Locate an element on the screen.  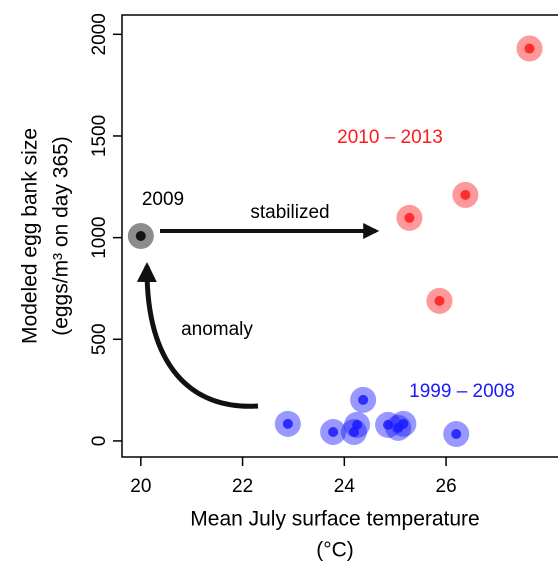
x-axis-title: Mean July surface temperature is located at coordinates (334, 519).